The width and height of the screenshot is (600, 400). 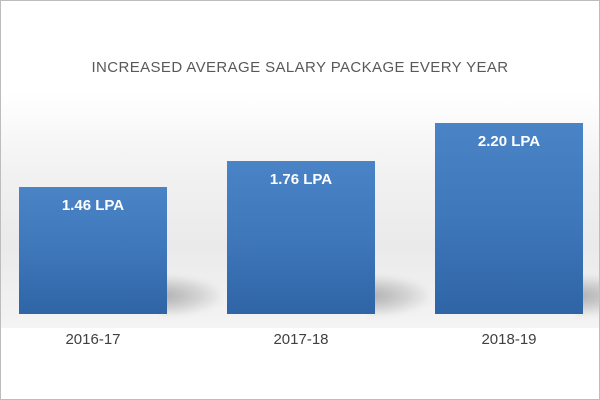 I want to click on data-label: 2.20 LPA, so click(x=509, y=141).